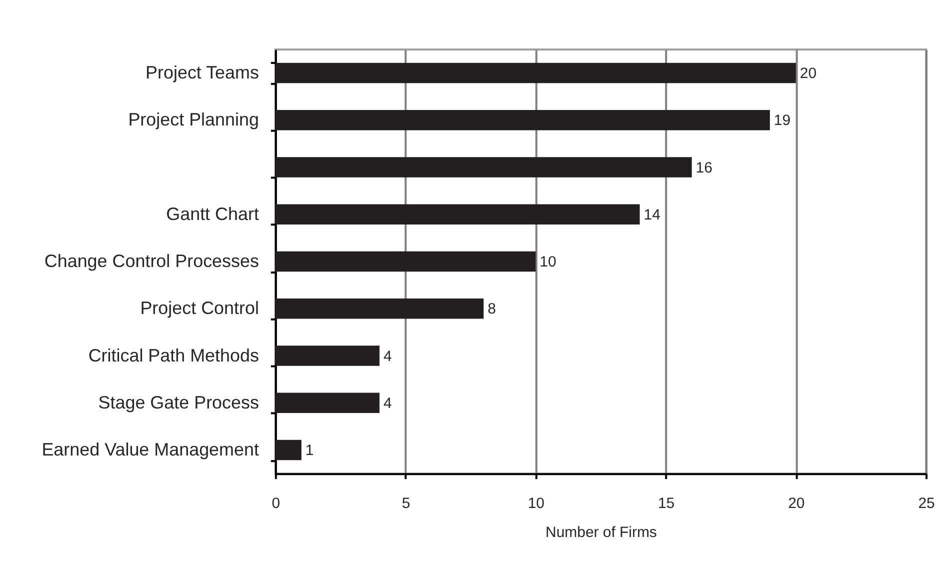 Image resolution: width=945 pixels, height=565 pixels. What do you see at coordinates (212, 214) in the screenshot?
I see `y-tick-label: Gantt Chart` at bounding box center [212, 214].